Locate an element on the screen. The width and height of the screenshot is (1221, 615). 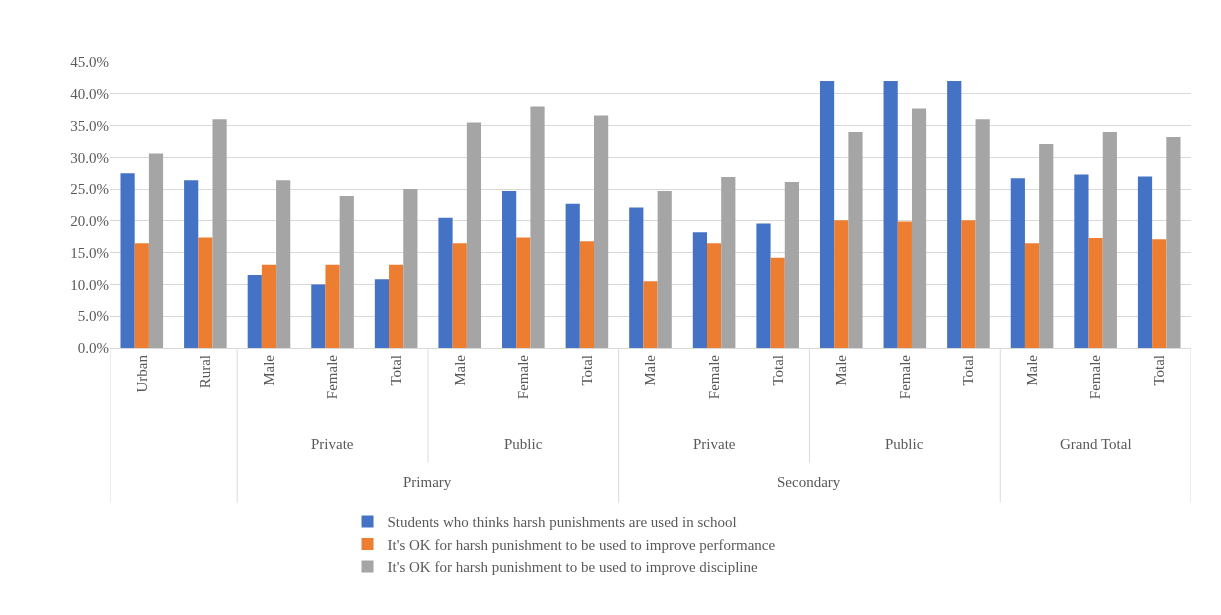
legend-label: Students who thinks harsh punishments are used in school is located at coordinates (562, 522).